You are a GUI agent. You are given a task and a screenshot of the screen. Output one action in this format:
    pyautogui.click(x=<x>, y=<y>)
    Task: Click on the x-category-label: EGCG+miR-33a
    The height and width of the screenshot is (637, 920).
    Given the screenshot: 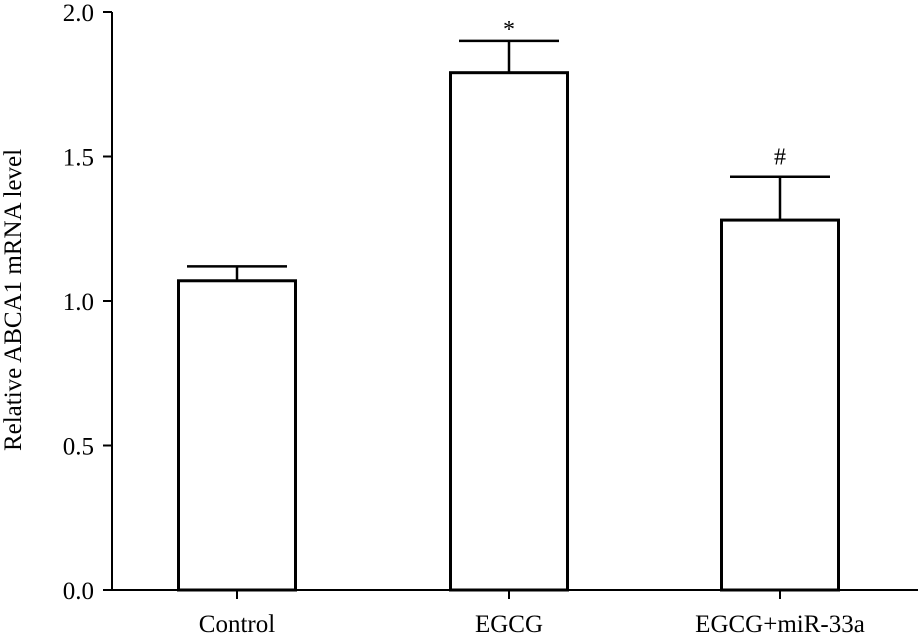 What is the action you would take?
    pyautogui.click(x=780, y=624)
    